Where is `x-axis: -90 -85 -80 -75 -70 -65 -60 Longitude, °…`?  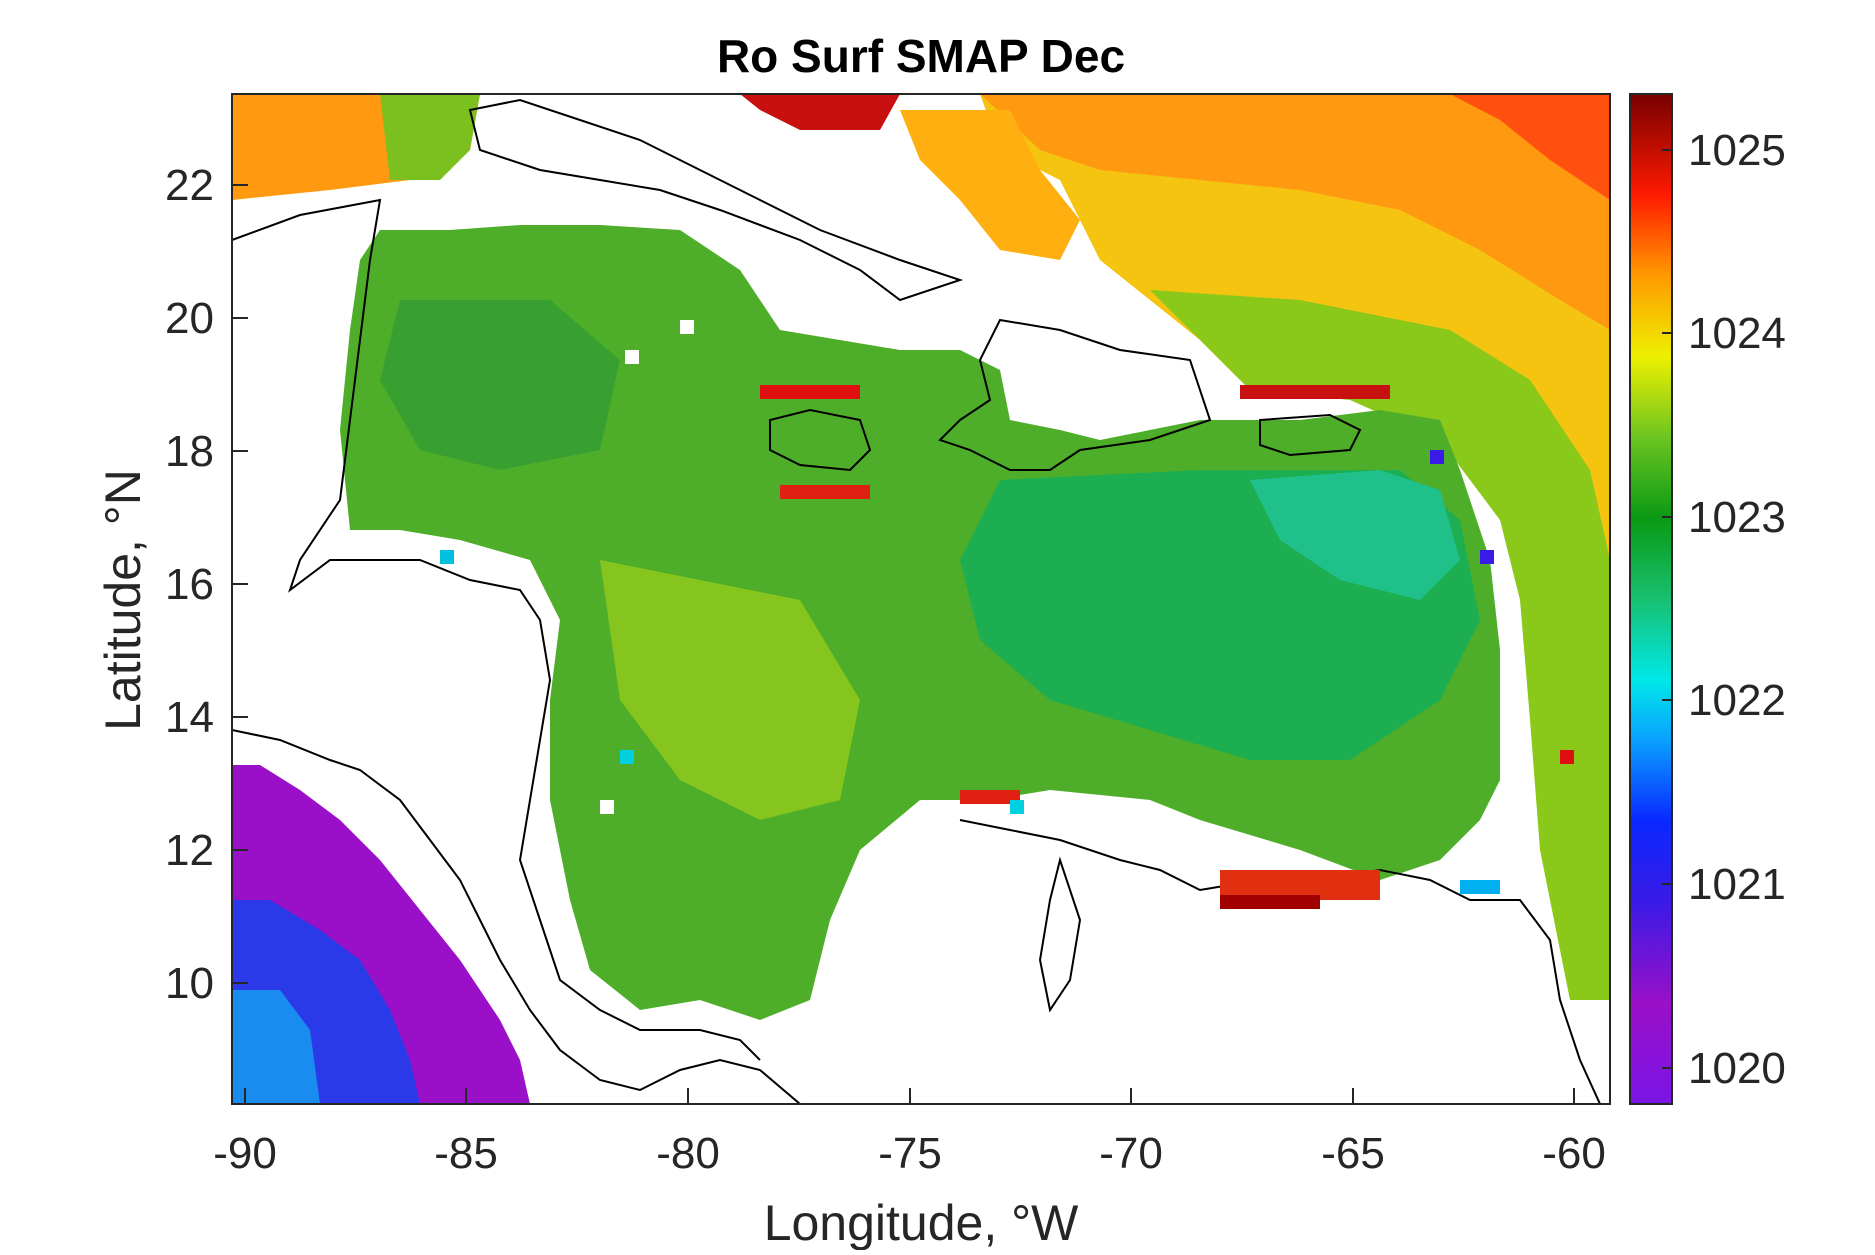
x-axis: -90 -85 -80 -75 -70 -65 -60 Longitude, °… is located at coordinates (909, 1169).